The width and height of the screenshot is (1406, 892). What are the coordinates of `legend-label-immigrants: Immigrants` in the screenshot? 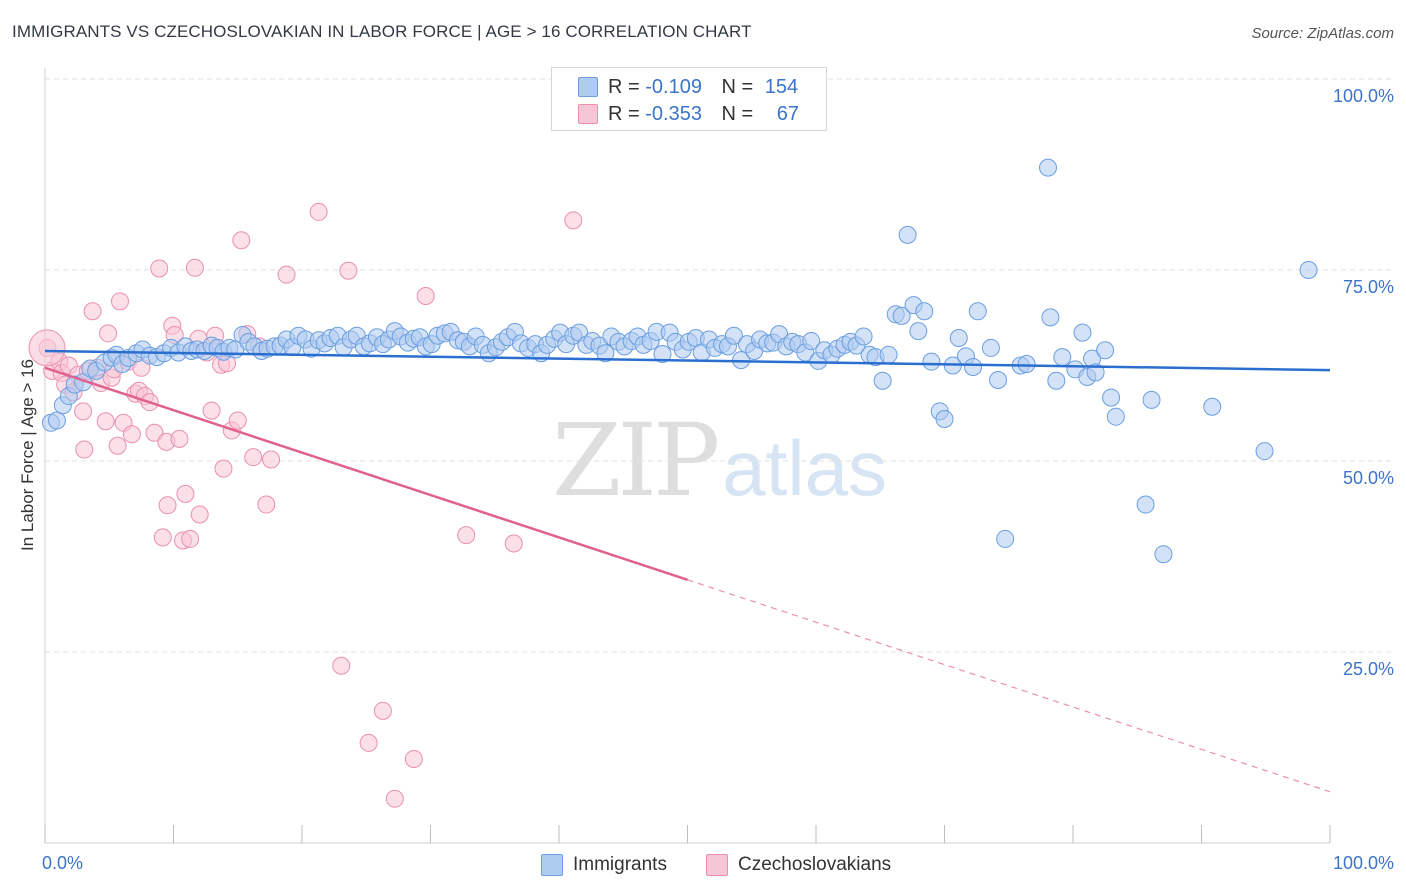 It's located at (620, 864).